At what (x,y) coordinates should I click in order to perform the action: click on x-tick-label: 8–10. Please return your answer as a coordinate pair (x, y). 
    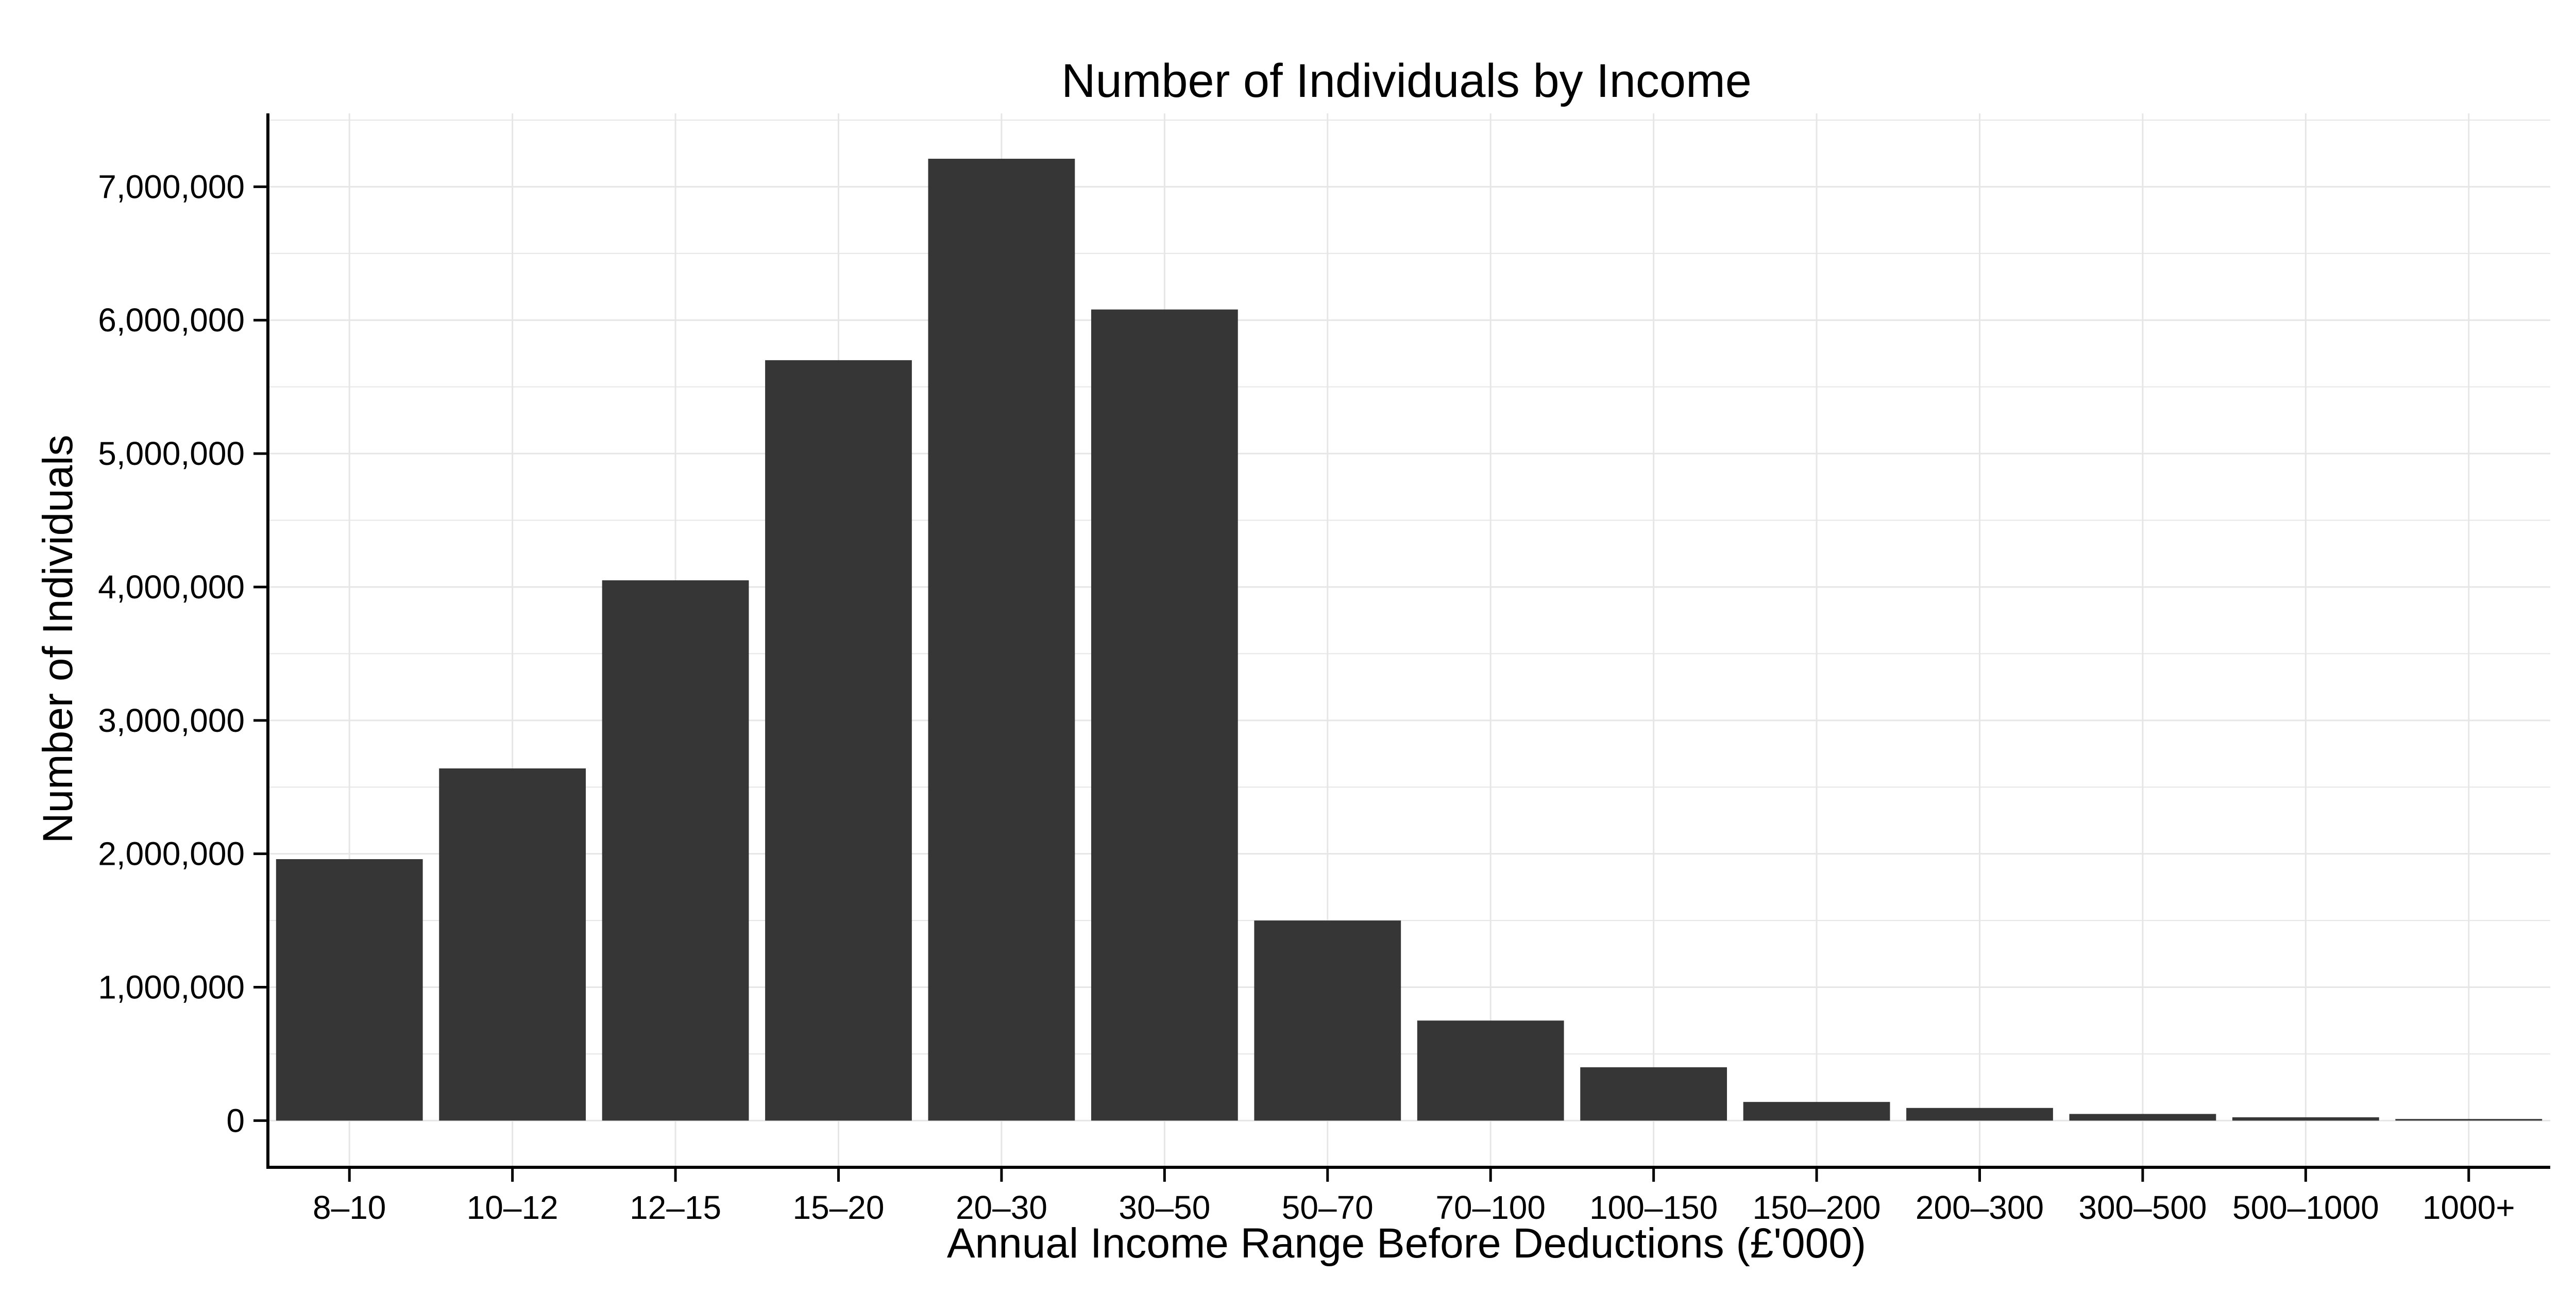
    Looking at the image, I should click on (350, 1207).